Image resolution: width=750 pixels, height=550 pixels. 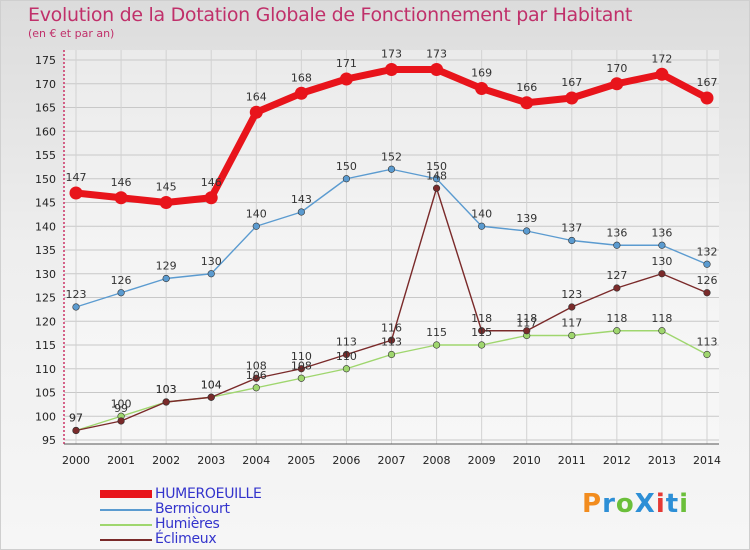 What do you see at coordinates (45, 369) in the screenshot?
I see `y-tick-label: 110` at bounding box center [45, 369].